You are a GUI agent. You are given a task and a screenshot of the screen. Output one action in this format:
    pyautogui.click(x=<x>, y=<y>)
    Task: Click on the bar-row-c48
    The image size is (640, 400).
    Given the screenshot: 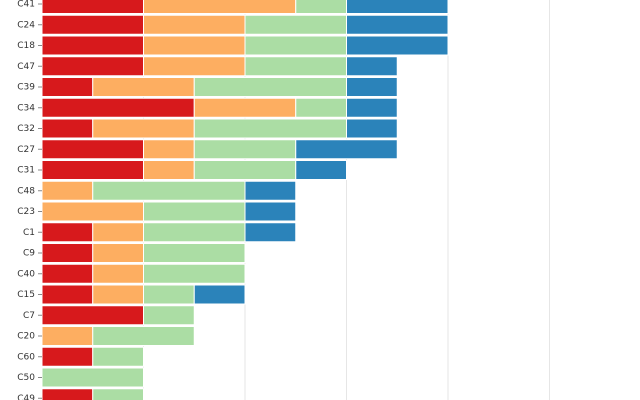 What is the action you would take?
    pyautogui.click(x=169, y=190)
    